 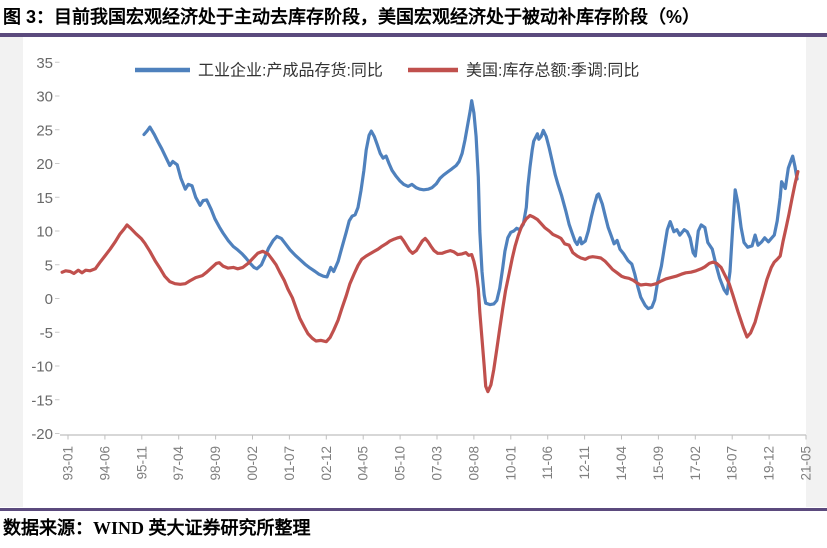 I want to click on x-axis-label-10-01: 10-01, so click(x=510, y=463).